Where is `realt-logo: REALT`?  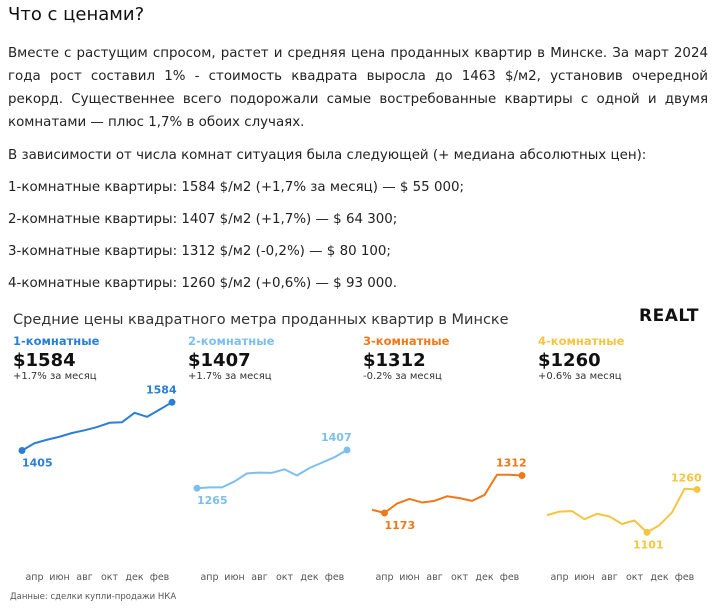
realt-logo: REALT is located at coordinates (669, 316).